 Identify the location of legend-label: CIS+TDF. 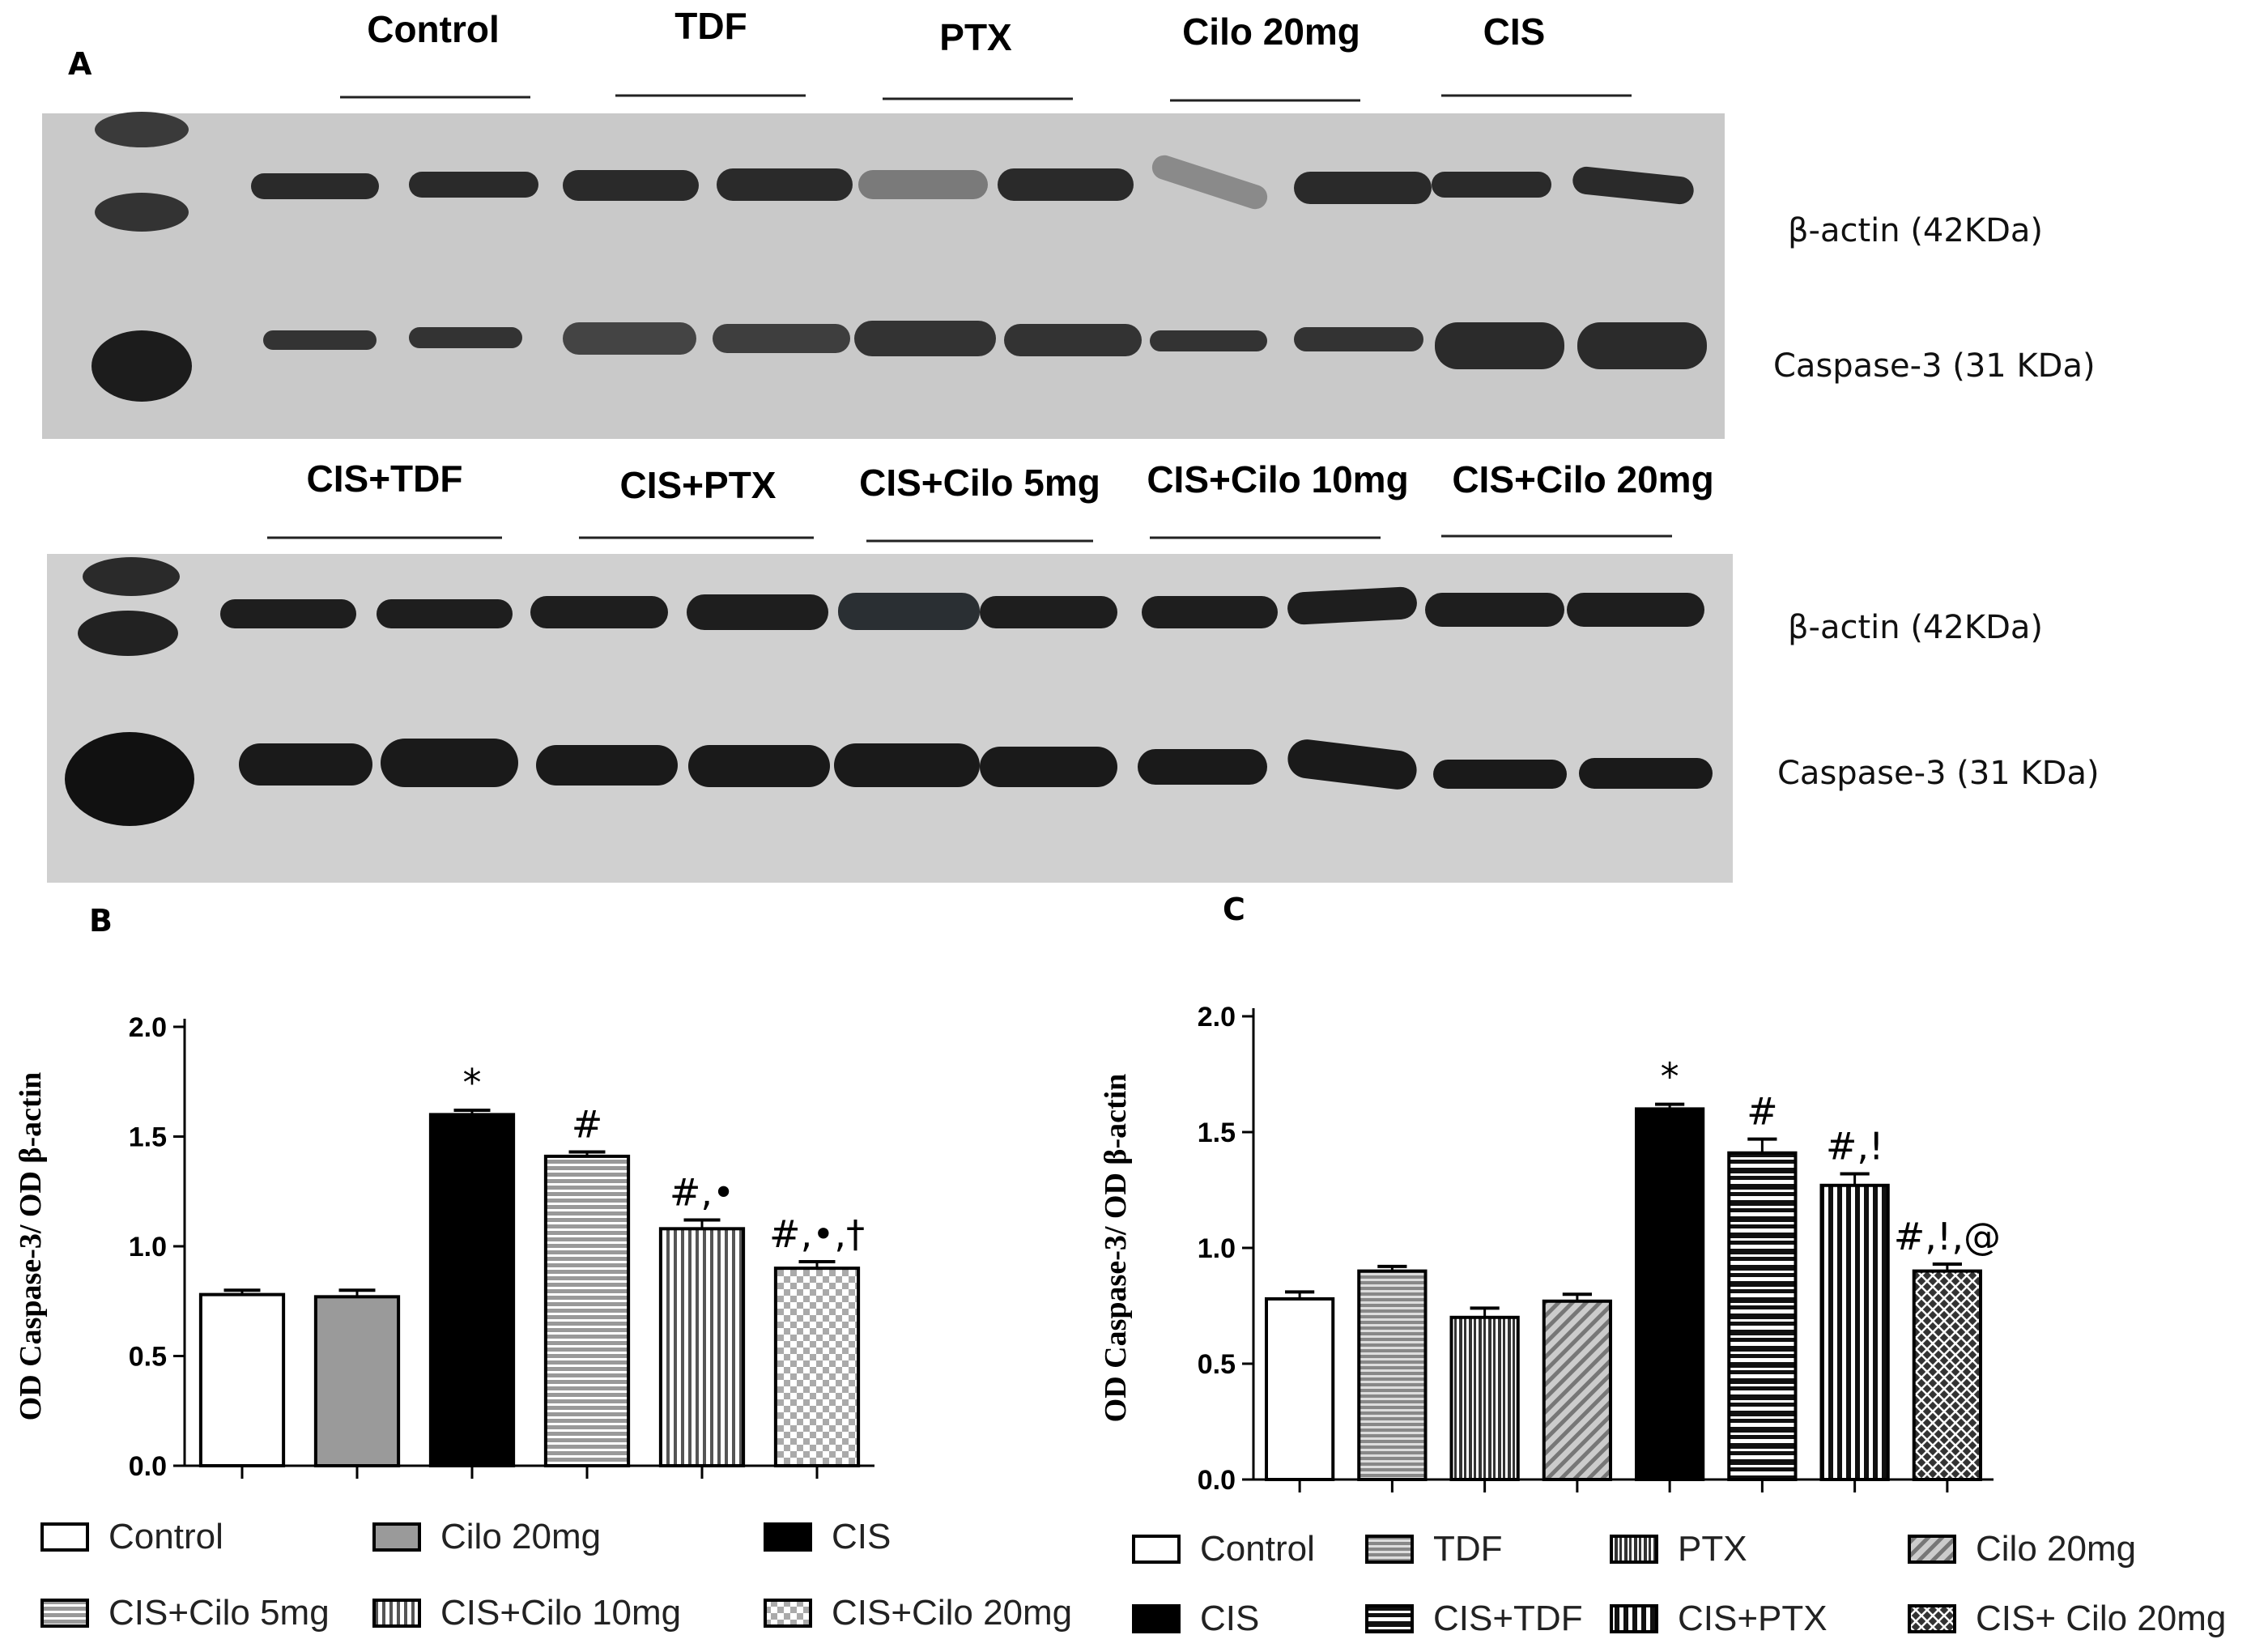
(1508, 1618).